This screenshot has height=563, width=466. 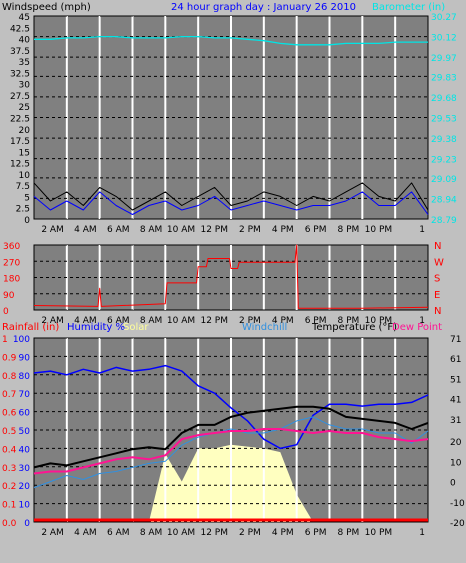 I want to click on humidity-tick-label: 10, so click(x=25, y=506).